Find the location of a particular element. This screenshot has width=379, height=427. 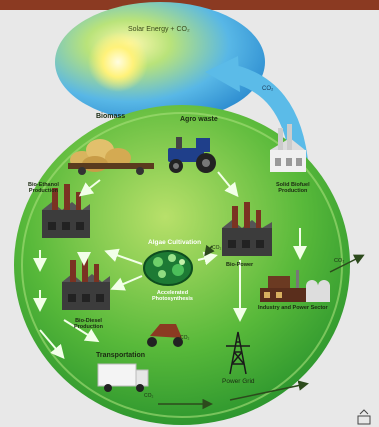

solid-biofuel-label: Solid Biofuel Production is located at coordinates (293, 188).